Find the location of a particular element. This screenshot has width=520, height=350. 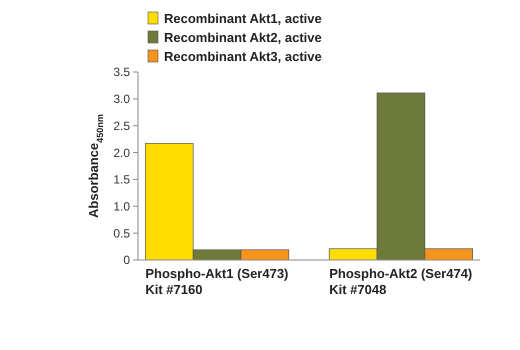

legend-label: Recombinant Akt1, active is located at coordinates (243, 18).